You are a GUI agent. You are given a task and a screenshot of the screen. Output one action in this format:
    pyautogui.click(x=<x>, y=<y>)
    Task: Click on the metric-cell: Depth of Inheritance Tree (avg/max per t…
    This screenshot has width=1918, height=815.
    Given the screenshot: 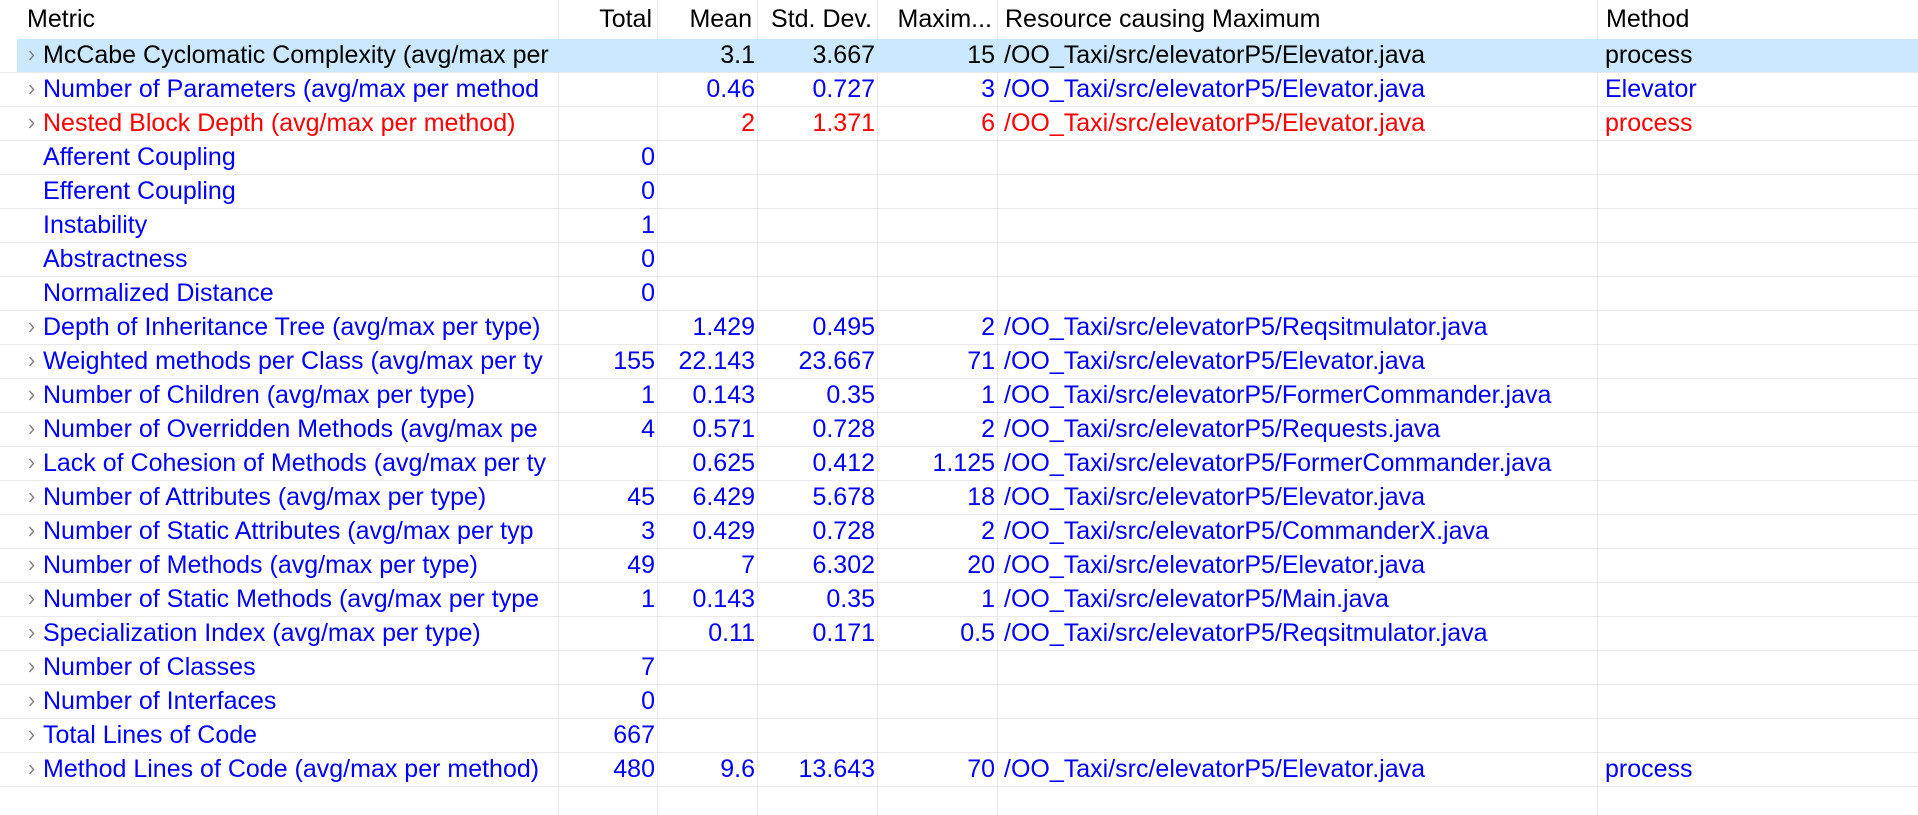 What is the action you would take?
    pyautogui.click(x=279, y=327)
    